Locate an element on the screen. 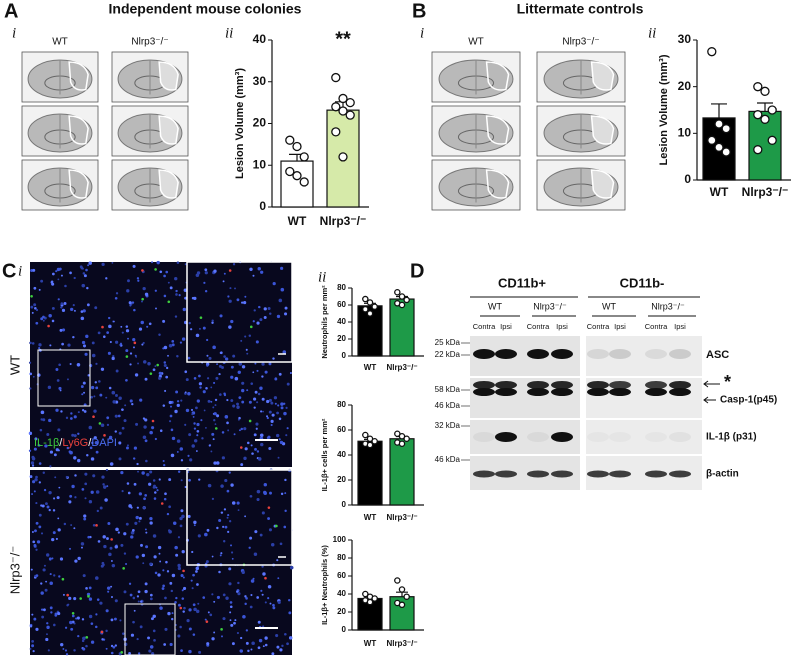 The width and height of the screenshot is (800, 660). y-axis-label: IL-1β+ cells per mm² is located at coordinates (324, 454).